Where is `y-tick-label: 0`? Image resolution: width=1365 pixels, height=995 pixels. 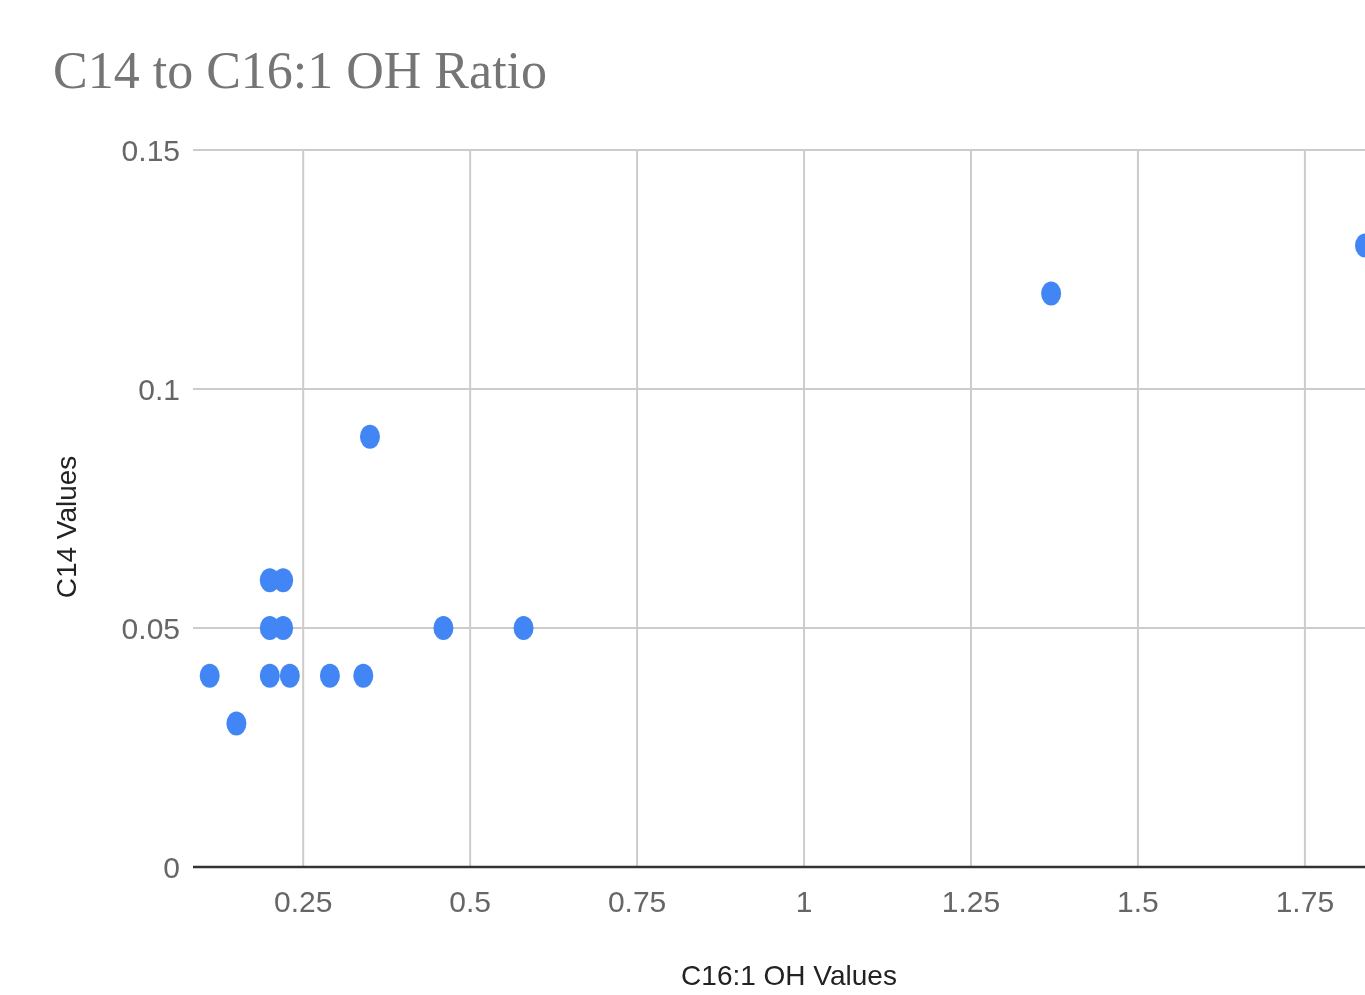
y-tick-label: 0 is located at coordinates (171, 867).